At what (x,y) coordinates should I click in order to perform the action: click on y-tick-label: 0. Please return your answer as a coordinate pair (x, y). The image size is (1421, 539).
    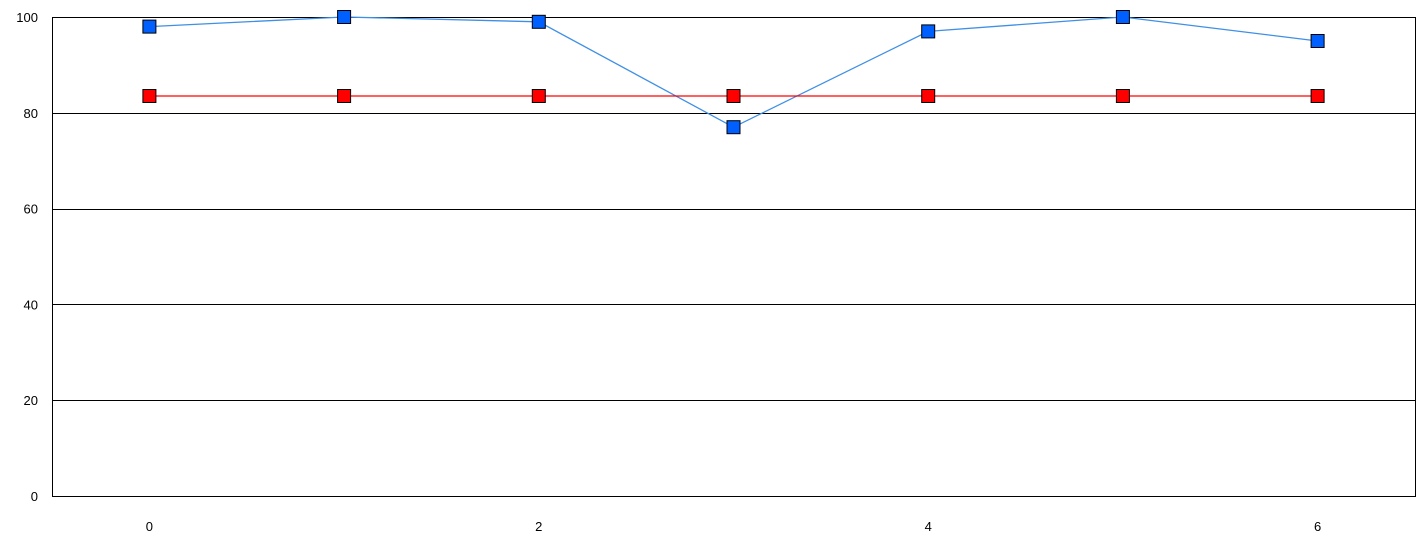
    Looking at the image, I should click on (34, 496).